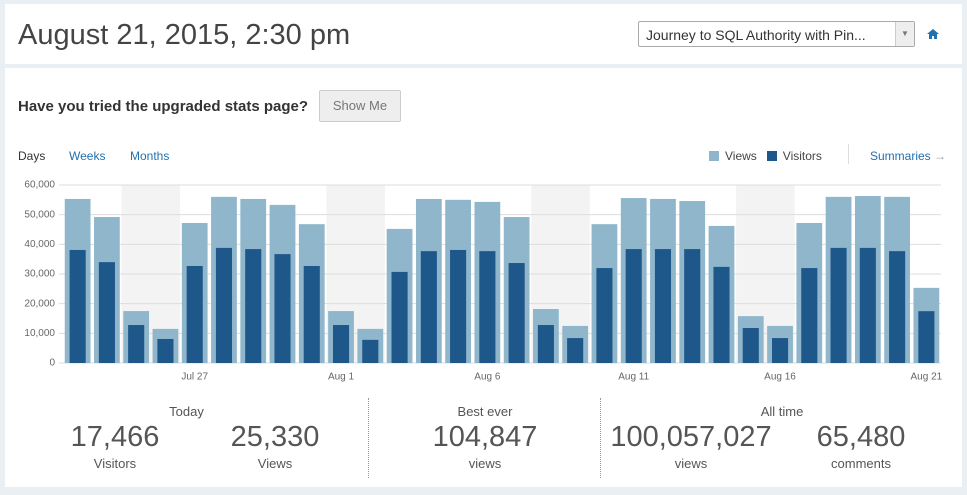  I want to click on x-tick-label: Aug 16, so click(780, 377).